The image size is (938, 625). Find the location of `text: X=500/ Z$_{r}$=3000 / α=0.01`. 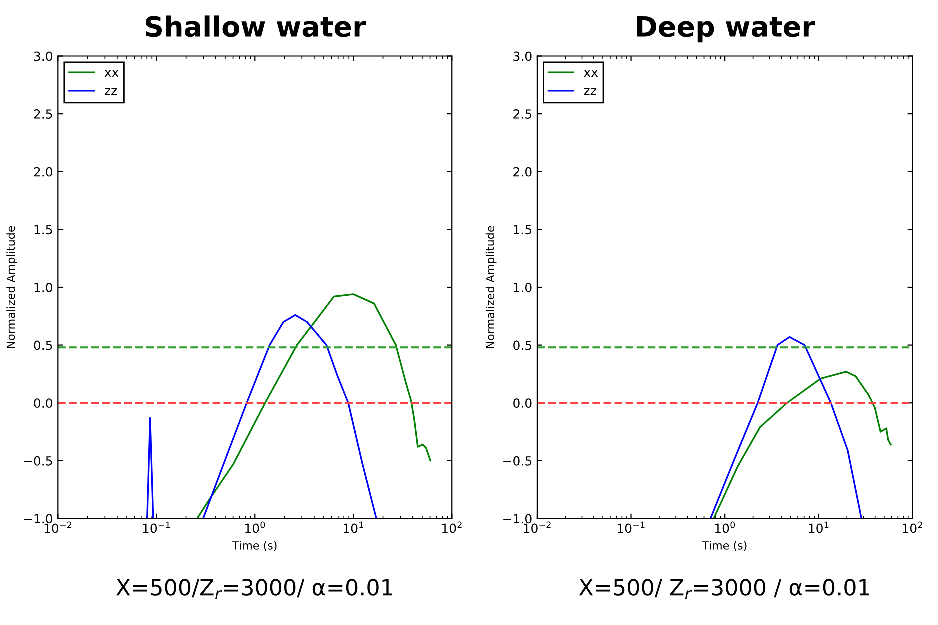

text: X=500/ Z$_{r}$=3000 / α=0.01 is located at coordinates (724, 589).